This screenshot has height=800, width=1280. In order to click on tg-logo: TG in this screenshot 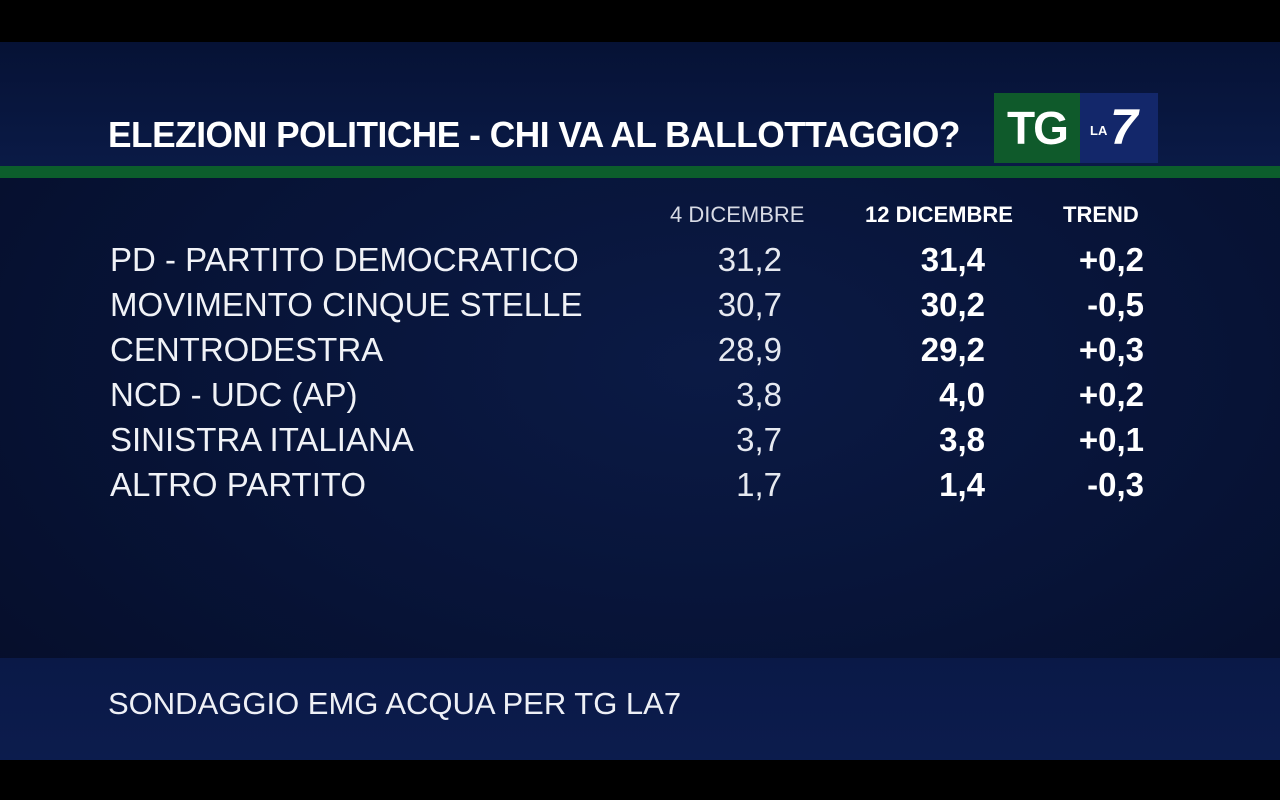, I will do `click(1037, 128)`.